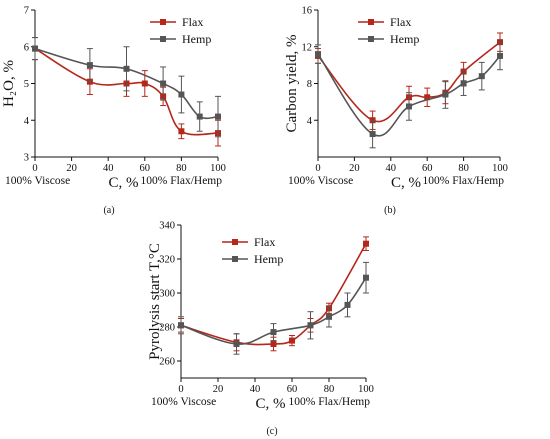 Image resolution: width=550 pixels, height=439 pixels. What do you see at coordinates (26, 11) in the screenshot?
I see `y-tick-label: 7` at bounding box center [26, 11].